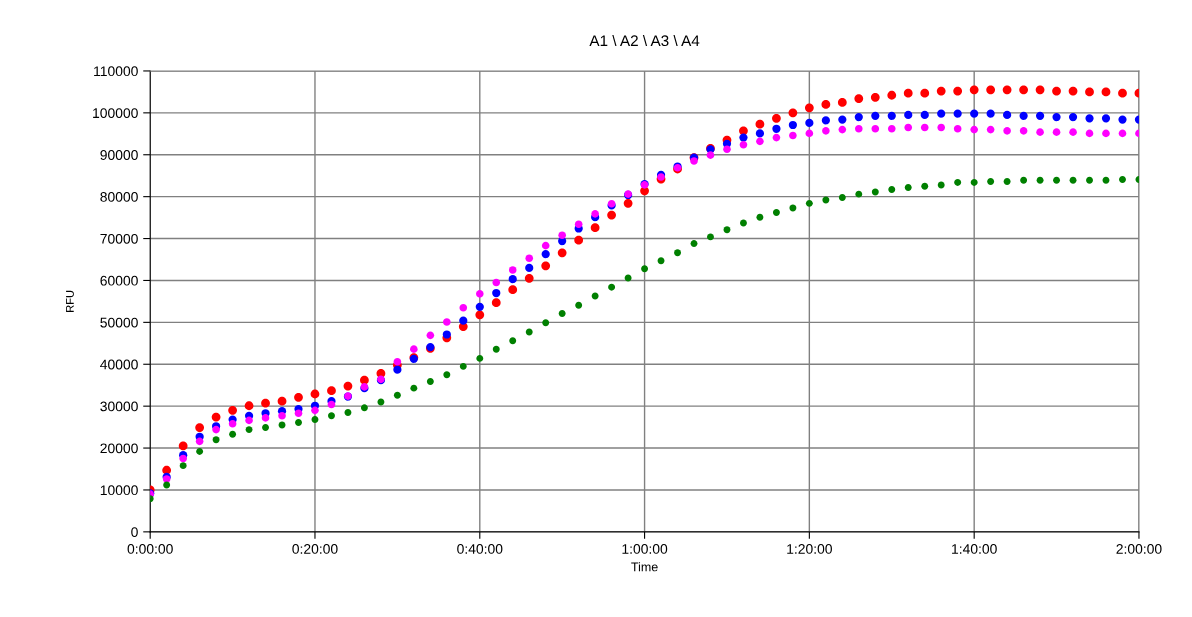 This screenshot has height=617, width=1192. What do you see at coordinates (119, 448) in the screenshot?
I see `y-tick-label: 20000` at bounding box center [119, 448].